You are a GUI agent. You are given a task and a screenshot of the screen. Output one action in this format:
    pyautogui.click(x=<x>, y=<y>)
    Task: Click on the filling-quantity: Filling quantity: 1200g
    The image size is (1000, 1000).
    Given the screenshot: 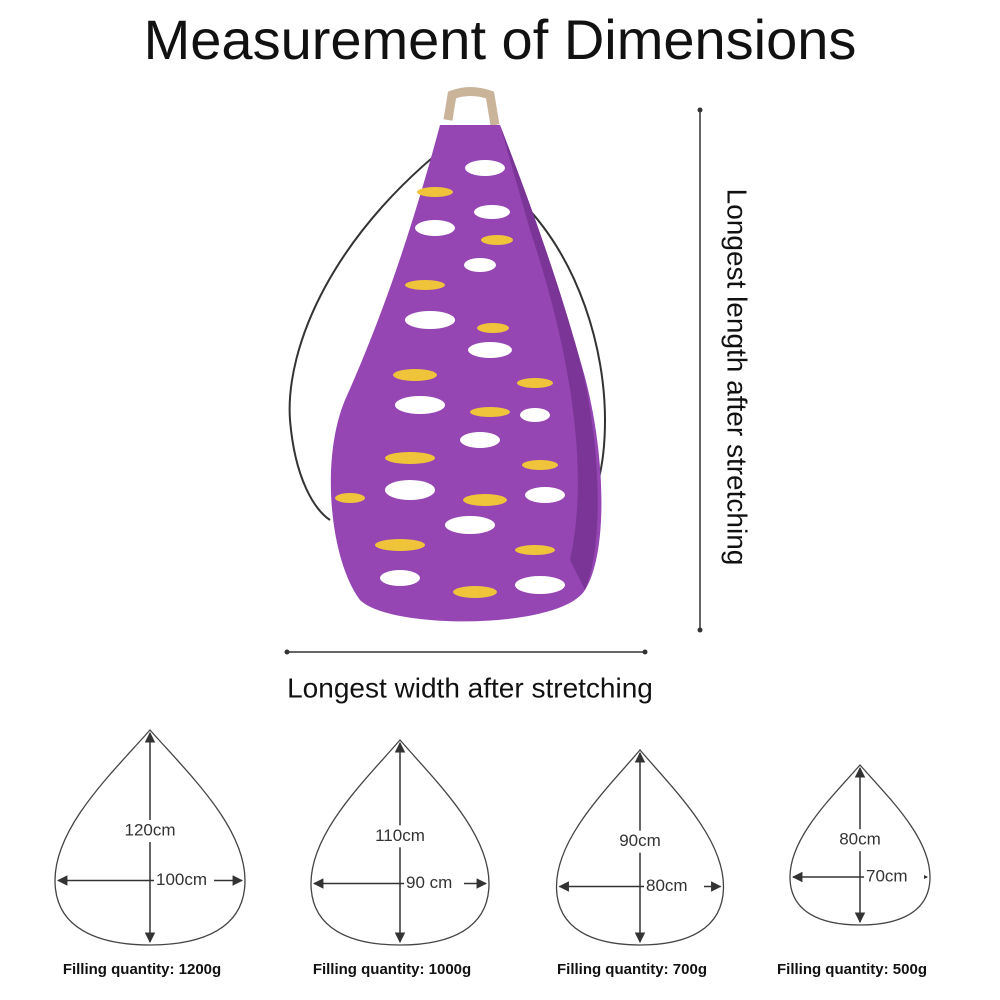 What is the action you would take?
    pyautogui.click(x=142, y=969)
    